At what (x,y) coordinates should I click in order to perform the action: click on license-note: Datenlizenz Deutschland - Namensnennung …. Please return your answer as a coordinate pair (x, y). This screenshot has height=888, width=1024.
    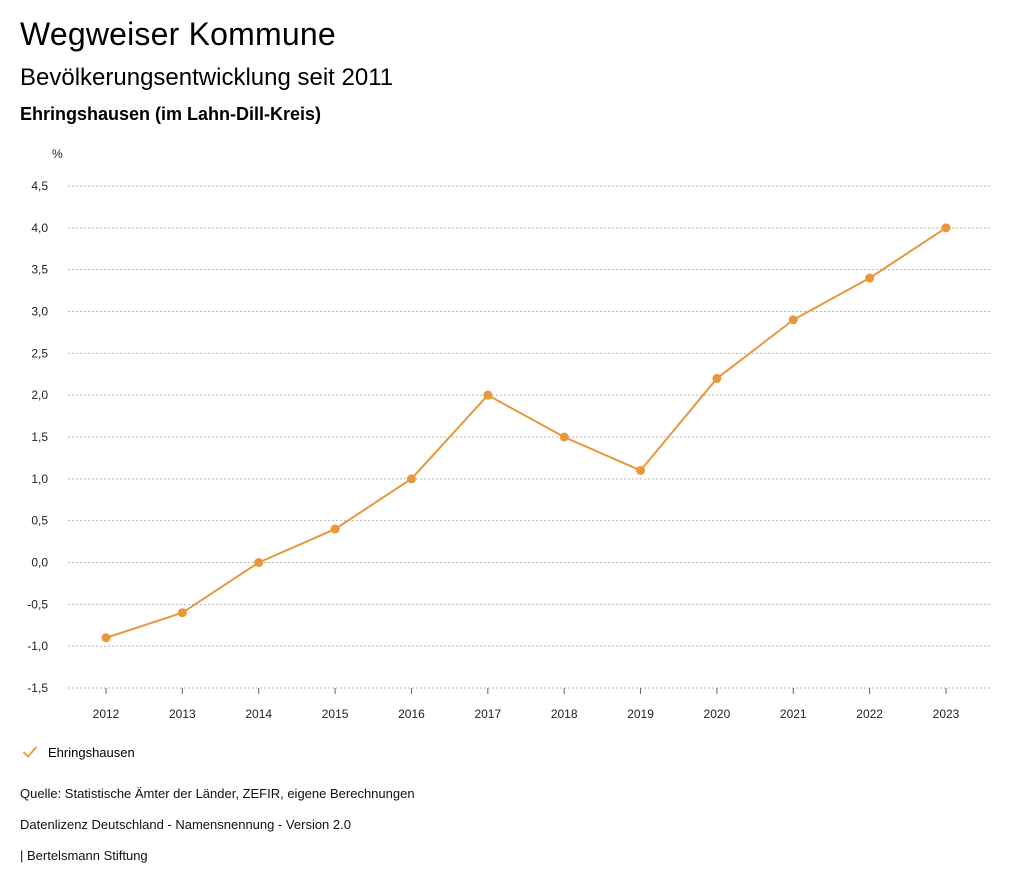
    Looking at the image, I should click on (185, 824).